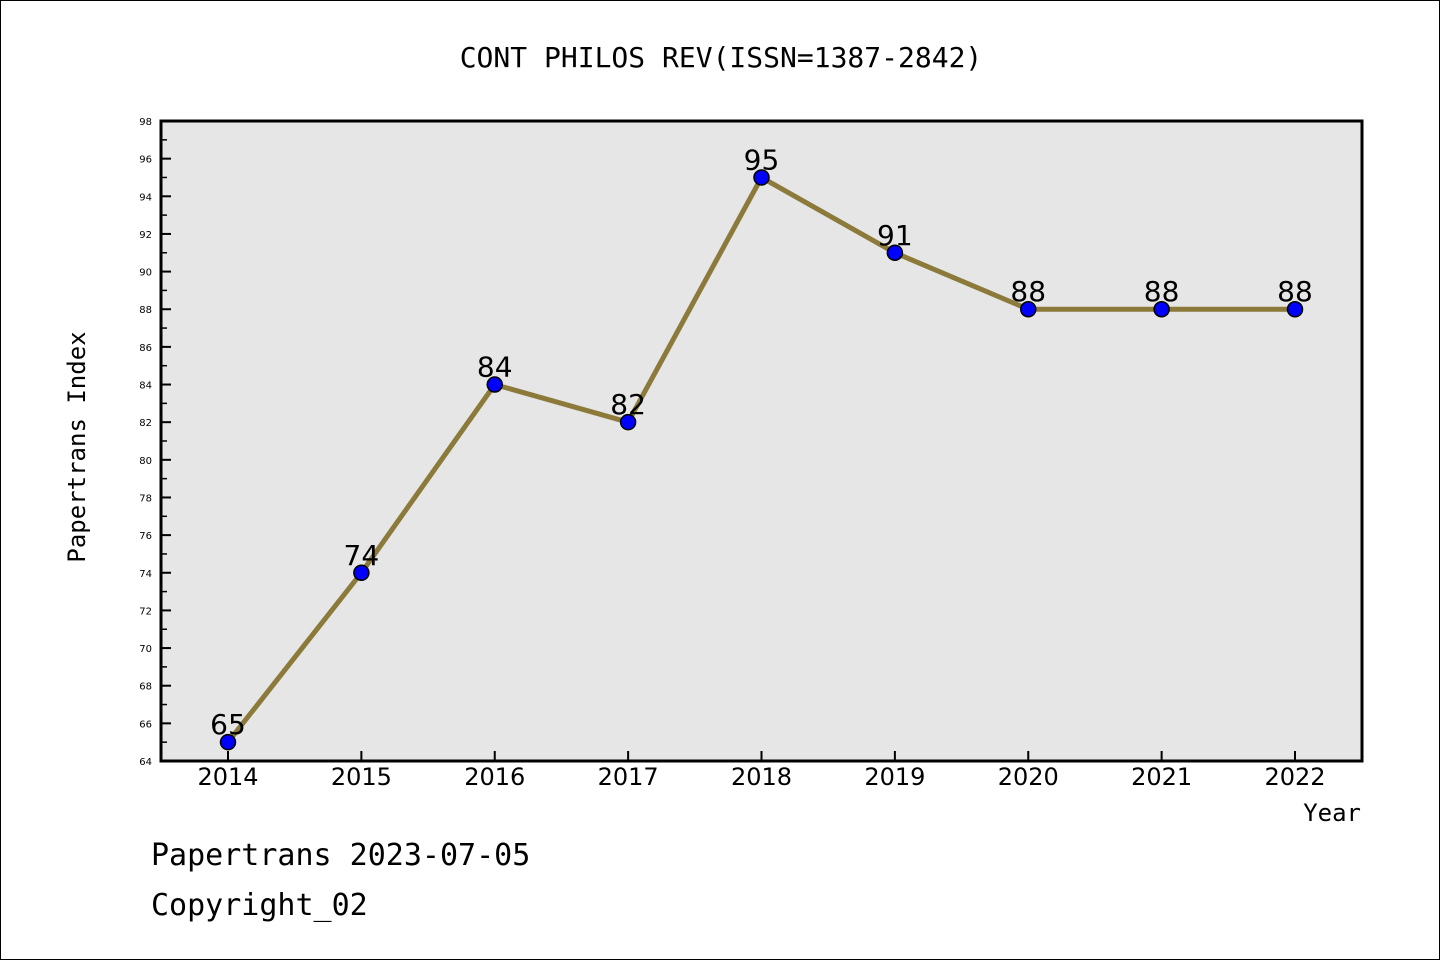 The image size is (1440, 961). Describe the element at coordinates (362, 555) in the screenshot. I see `data-label: 74` at that location.